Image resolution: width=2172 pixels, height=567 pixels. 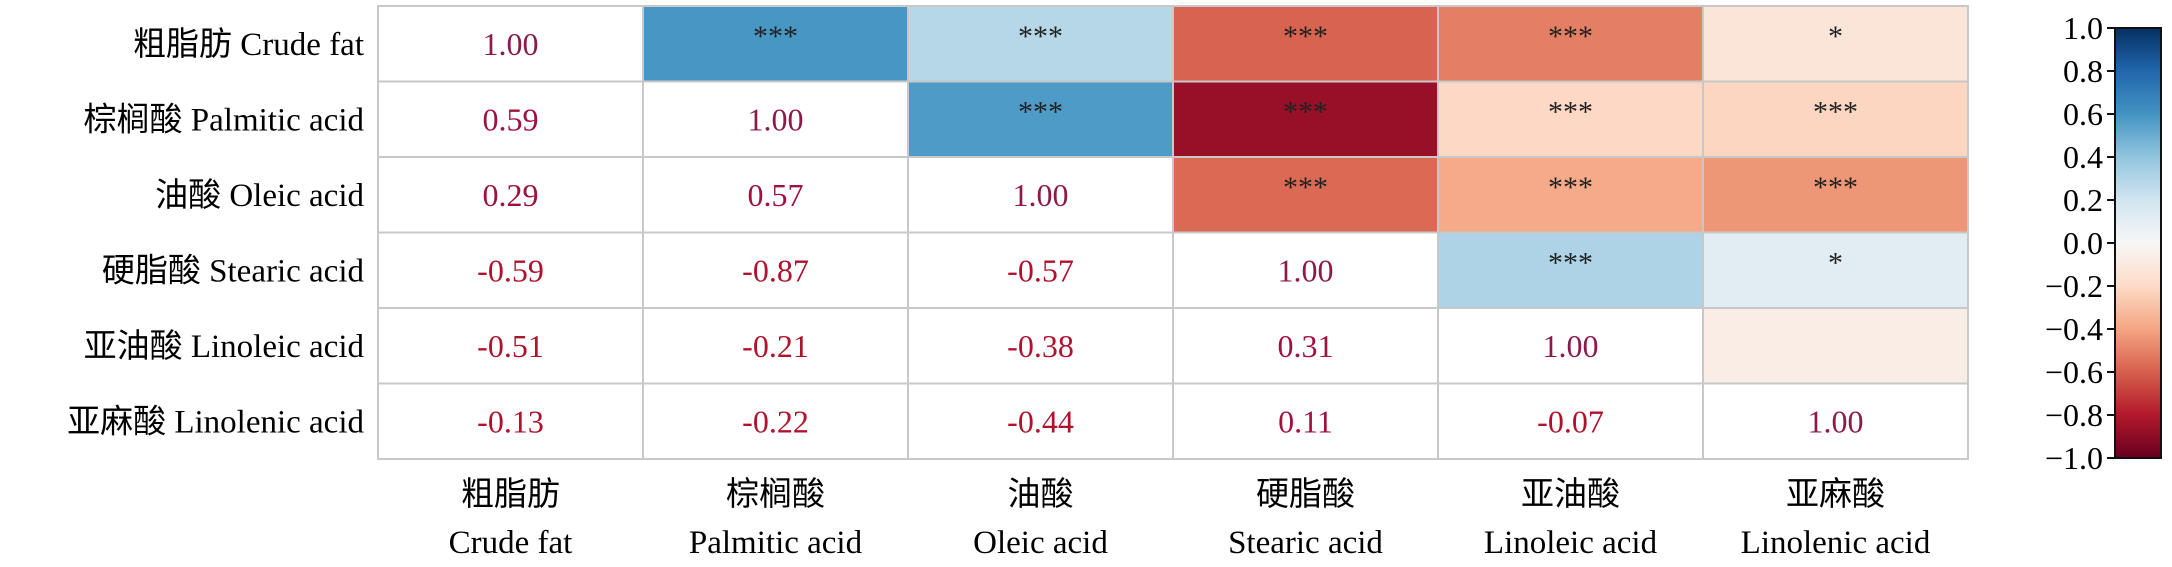 I want to click on row-label: 亚油酸 Linoleic acid, so click(x=224, y=346).